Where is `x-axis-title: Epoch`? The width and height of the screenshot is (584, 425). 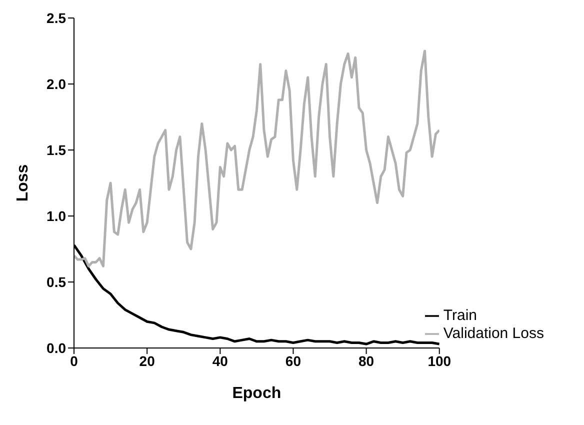
x-axis-title: Epoch is located at coordinates (257, 393).